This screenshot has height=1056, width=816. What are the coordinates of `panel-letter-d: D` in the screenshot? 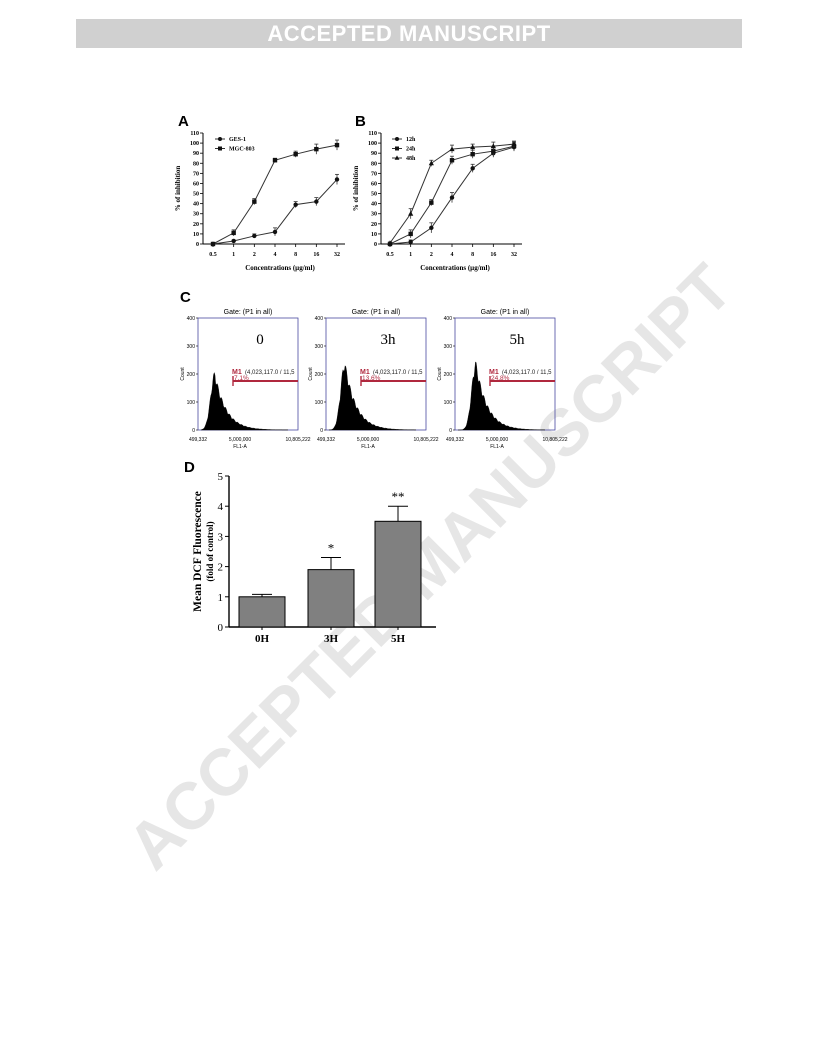 It's located at (189, 467).